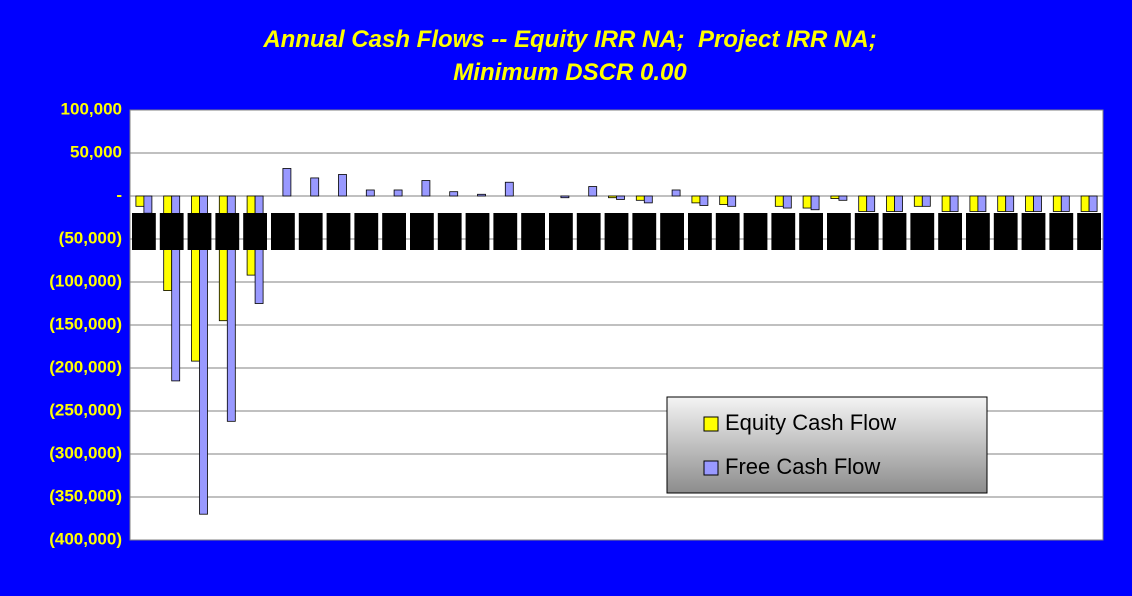 Image resolution: width=1132 pixels, height=596 pixels. I want to click on y-tick-label: (400,000), so click(85, 538).